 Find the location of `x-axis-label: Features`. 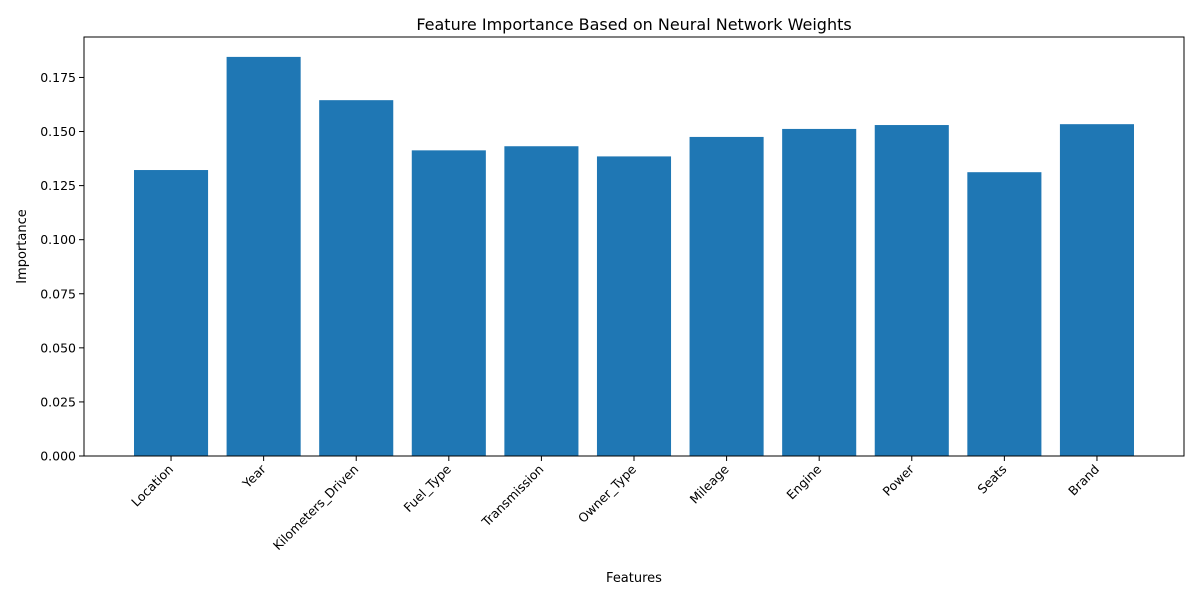

x-axis-label: Features is located at coordinates (634, 578).